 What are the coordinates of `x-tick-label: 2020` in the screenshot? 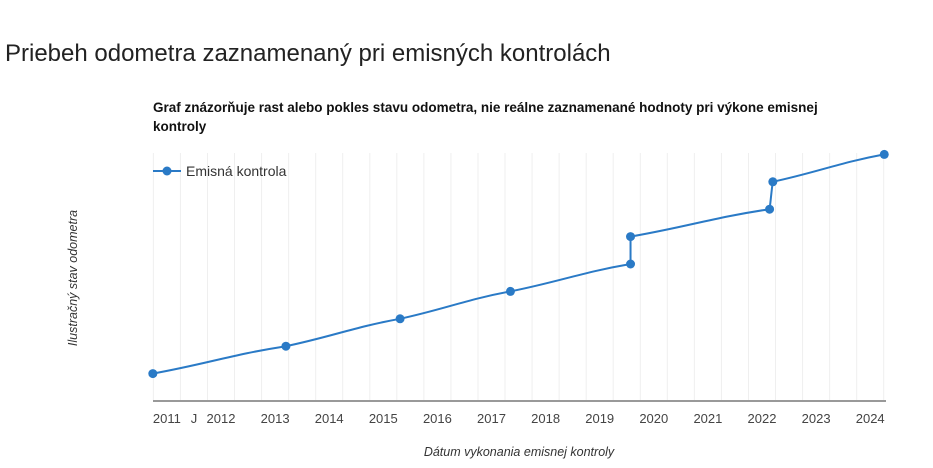 It's located at (653, 418).